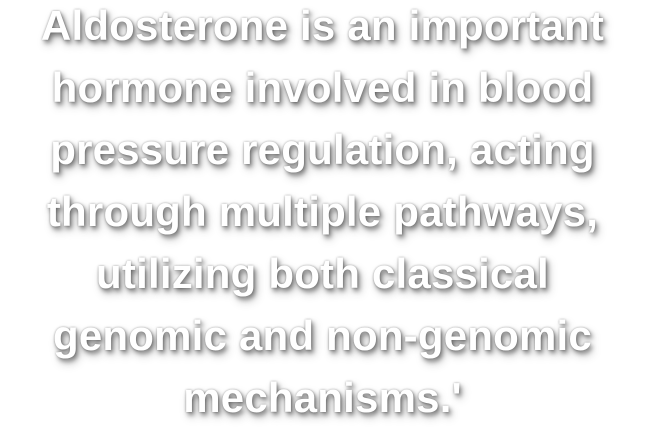  What do you see at coordinates (322, 211) in the screenshot?
I see `quote-line-4: through multiple pathways,` at bounding box center [322, 211].